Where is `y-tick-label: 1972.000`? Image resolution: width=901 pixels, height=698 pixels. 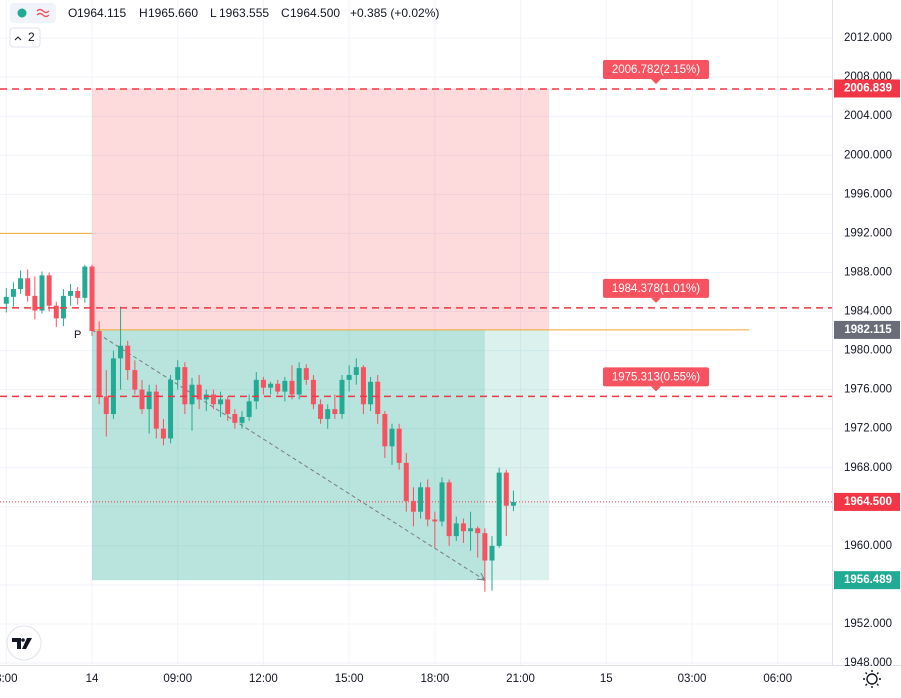 y-tick-label: 1972.000 is located at coordinates (868, 429).